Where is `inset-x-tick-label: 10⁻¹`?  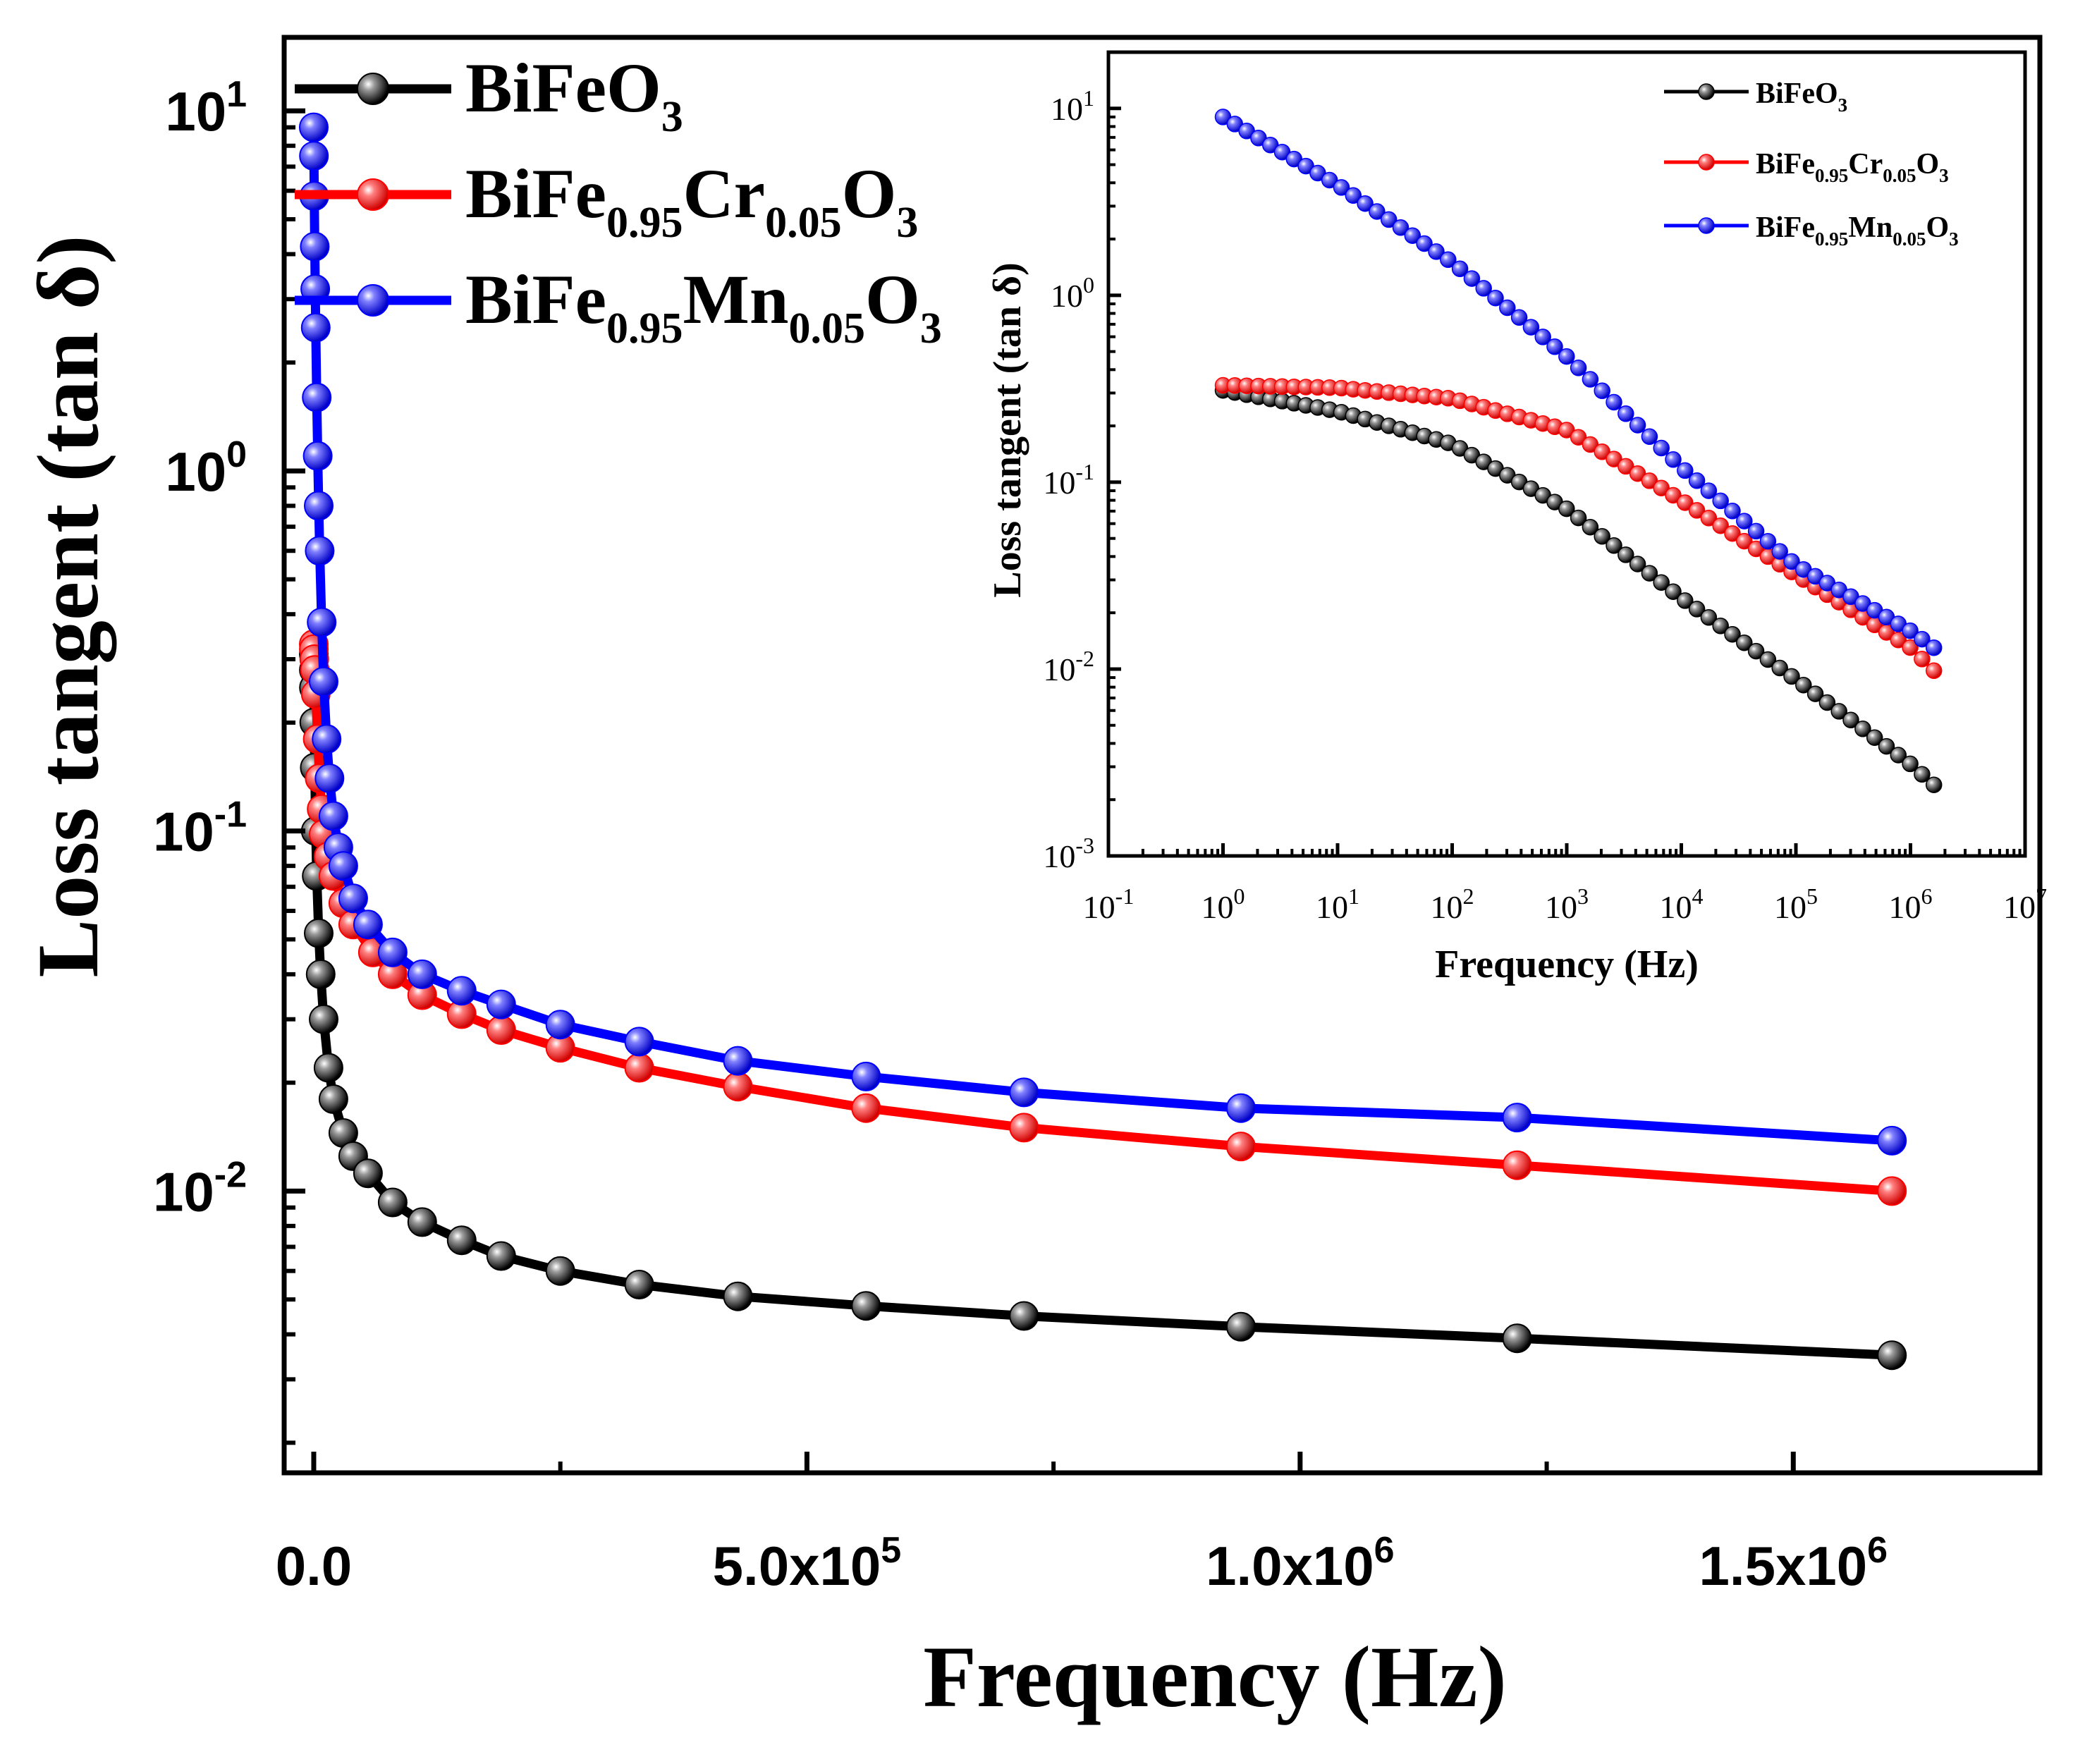 inset-x-tick-label: 10⁻¹ is located at coordinates (1109, 904).